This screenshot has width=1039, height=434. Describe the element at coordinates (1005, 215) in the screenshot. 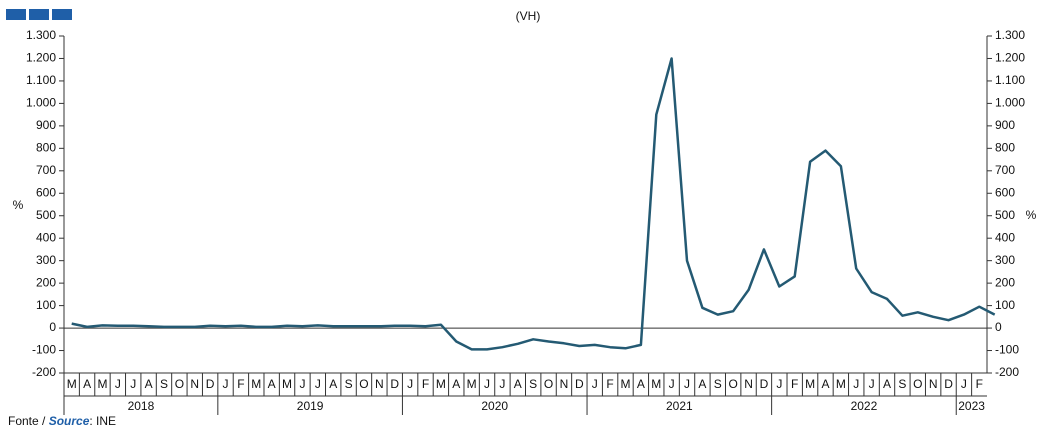

I see `y2-tick-label: 500` at that location.